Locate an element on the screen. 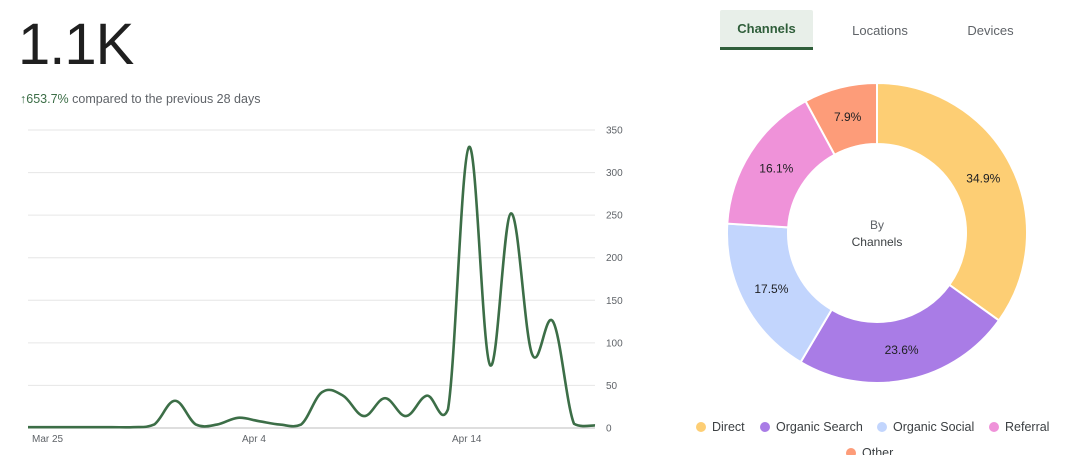 The width and height of the screenshot is (1072, 455). legend-item: Organic Social is located at coordinates (925, 427).